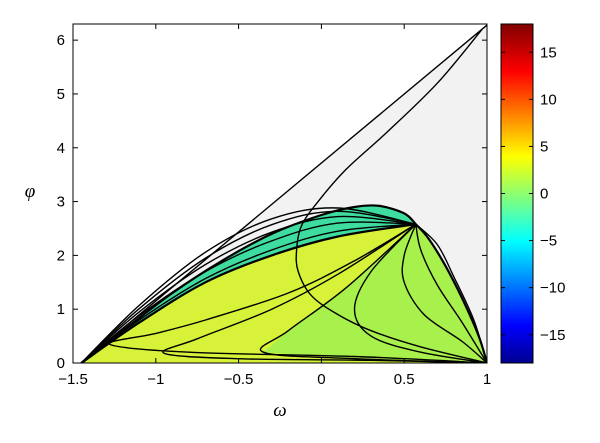 This screenshot has height=443, width=600. What do you see at coordinates (61, 309) in the screenshot?
I see `y-tick-label: 1` at bounding box center [61, 309].